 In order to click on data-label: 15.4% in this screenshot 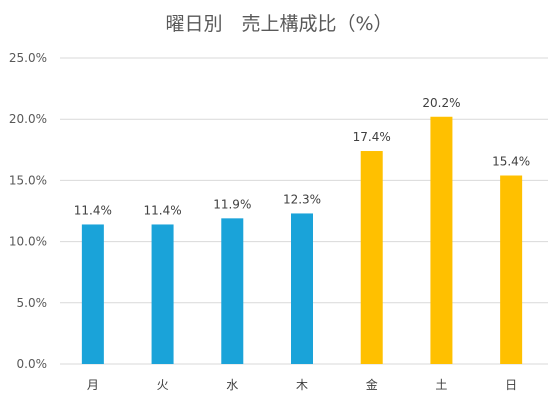, I will do `click(511, 162)`.